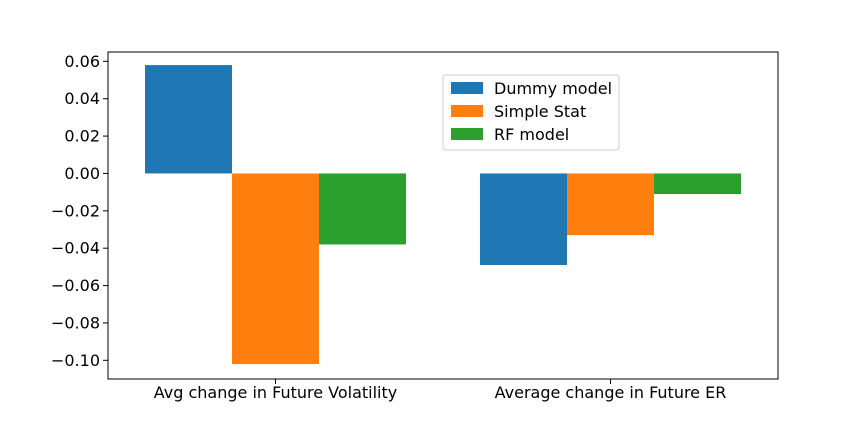 Image resolution: width=864 pixels, height=432 pixels. Describe the element at coordinates (531, 134) in the screenshot. I see `legend-label: RF model` at that location.